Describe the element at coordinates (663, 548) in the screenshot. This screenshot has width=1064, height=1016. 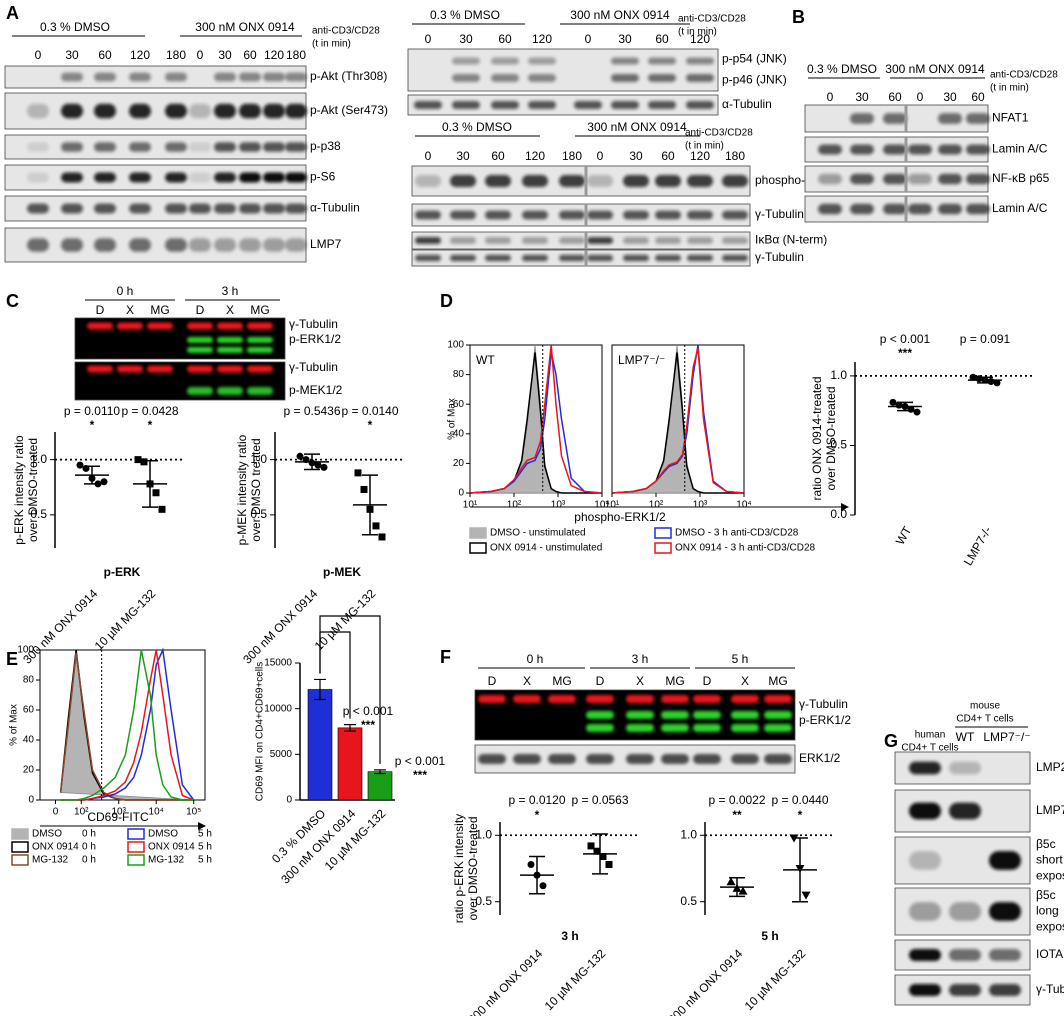
I see `legend-swatch` at that location.